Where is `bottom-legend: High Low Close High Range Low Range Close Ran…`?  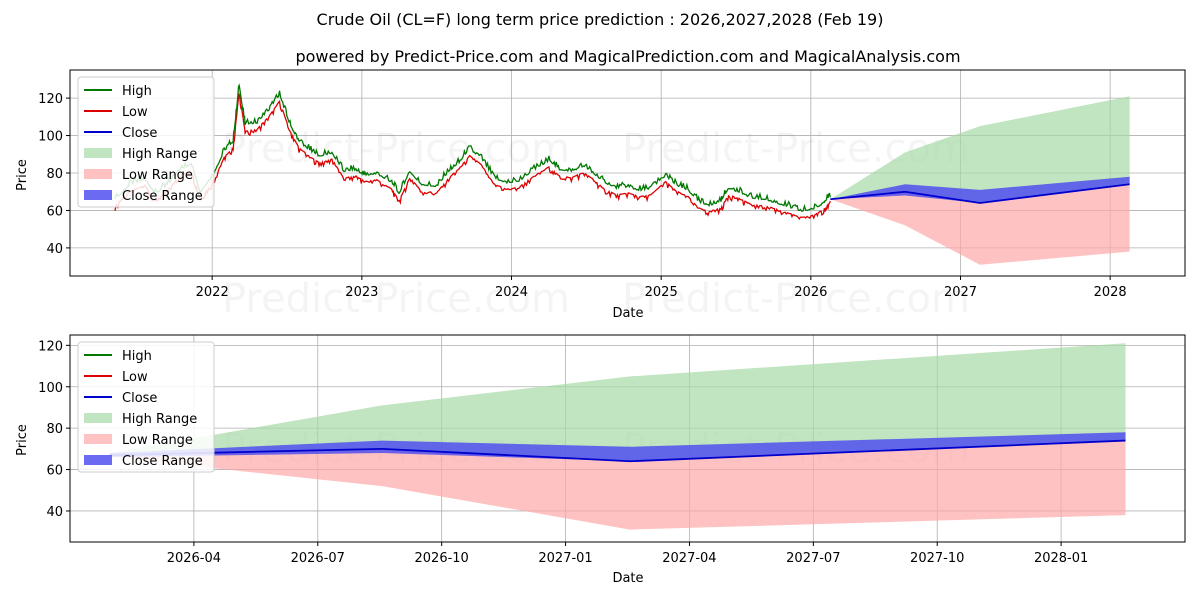
bottom-legend: High Low Close High Range Low Range Close Ran… is located at coordinates (146, 407).